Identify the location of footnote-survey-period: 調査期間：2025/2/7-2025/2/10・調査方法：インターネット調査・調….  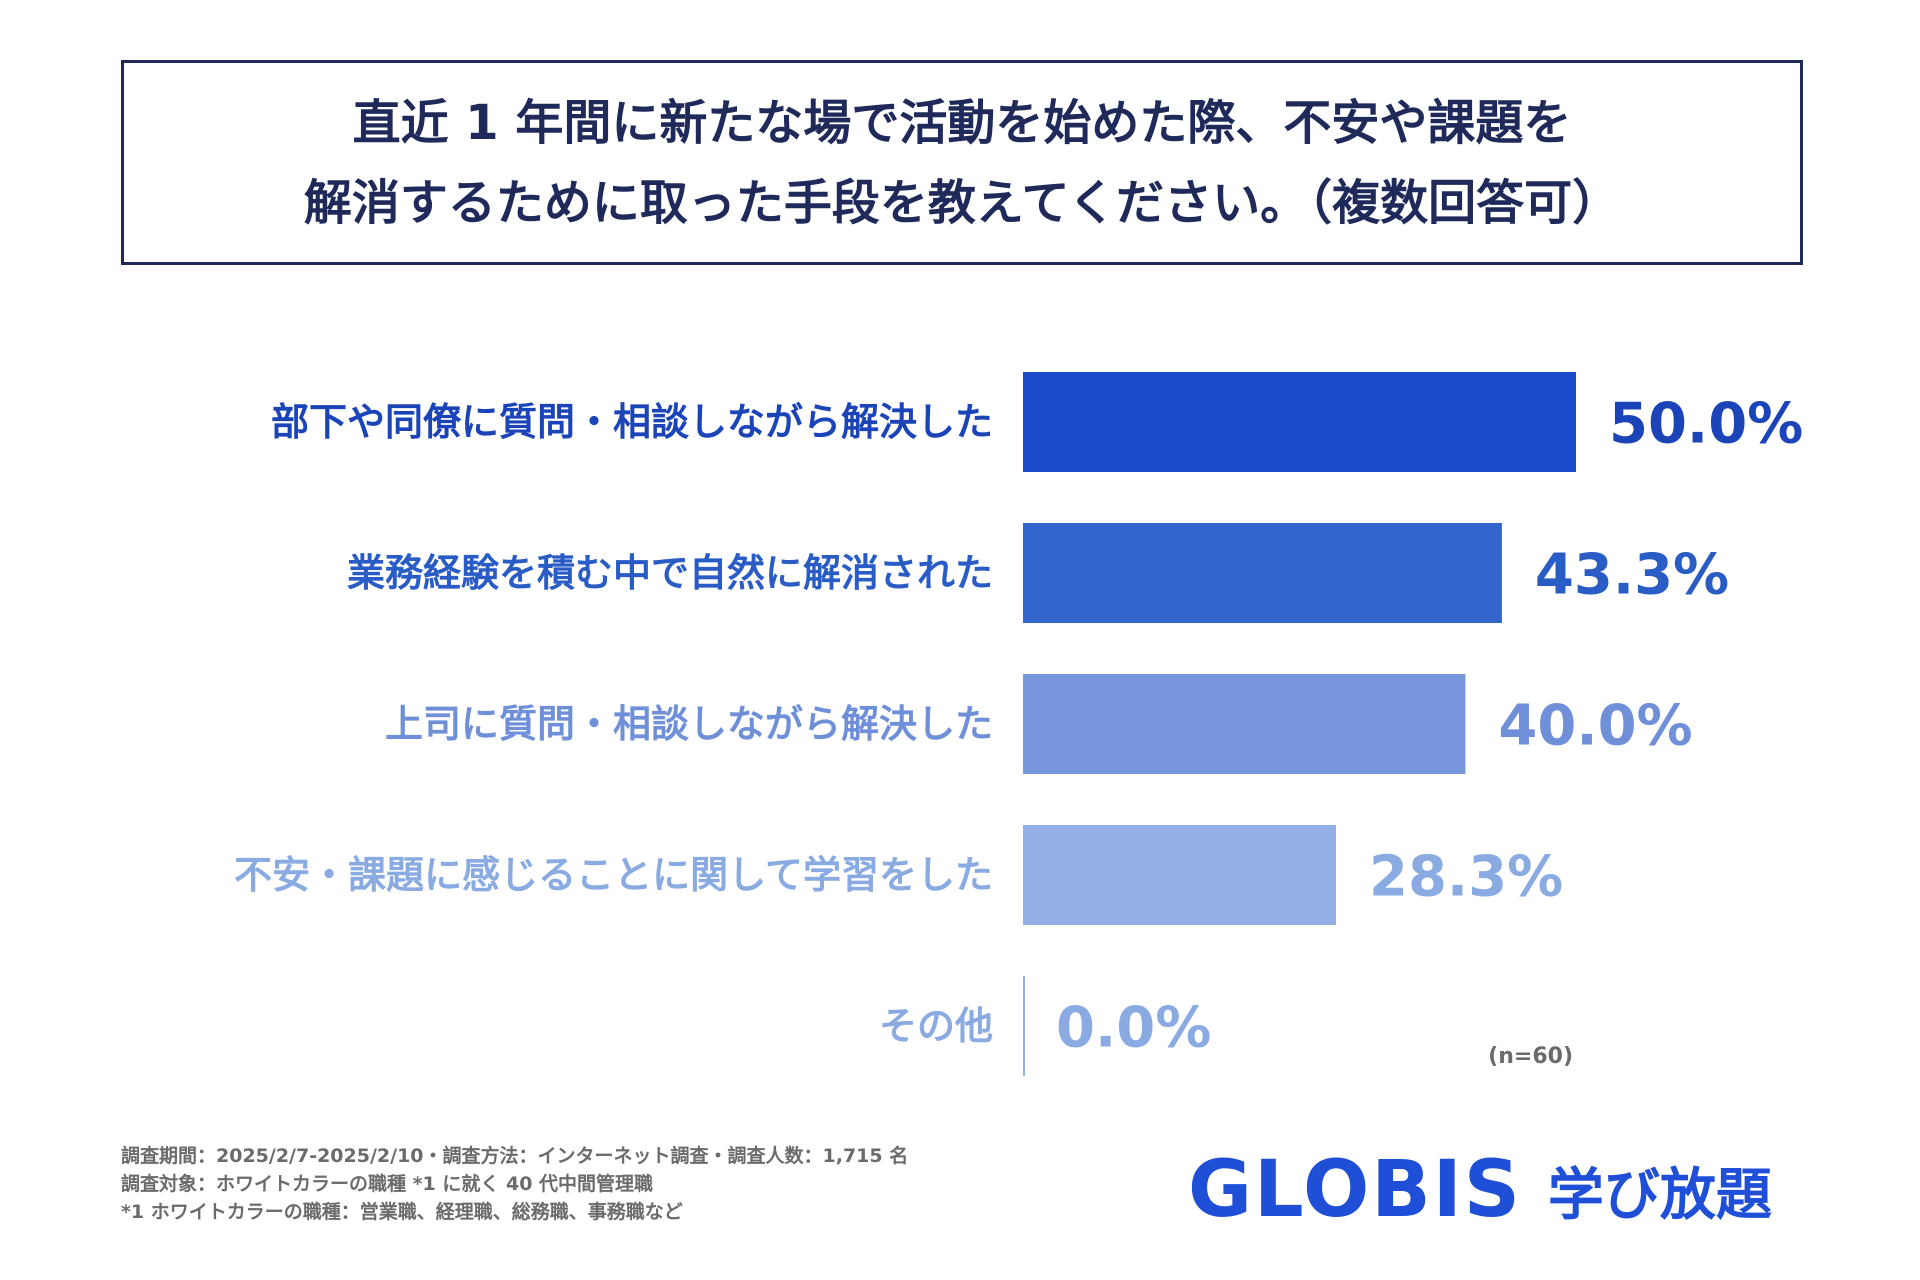
(515, 1156).